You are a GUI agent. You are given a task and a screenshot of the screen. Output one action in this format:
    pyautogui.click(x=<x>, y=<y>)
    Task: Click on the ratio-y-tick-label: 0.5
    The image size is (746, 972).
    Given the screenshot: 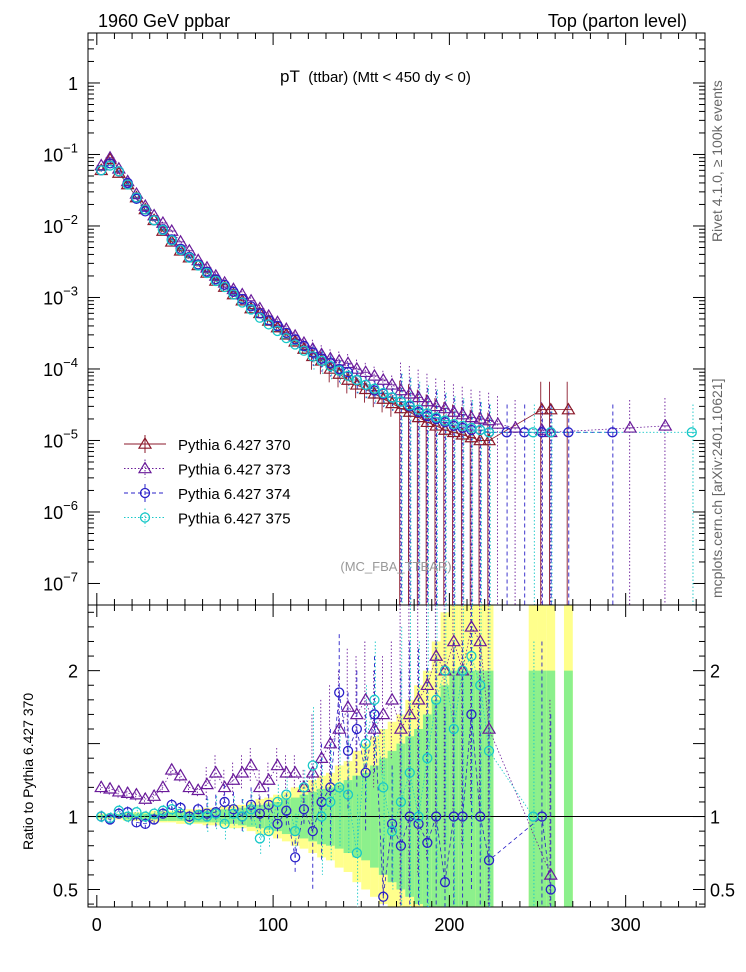 What is the action you would take?
    pyautogui.click(x=65, y=890)
    